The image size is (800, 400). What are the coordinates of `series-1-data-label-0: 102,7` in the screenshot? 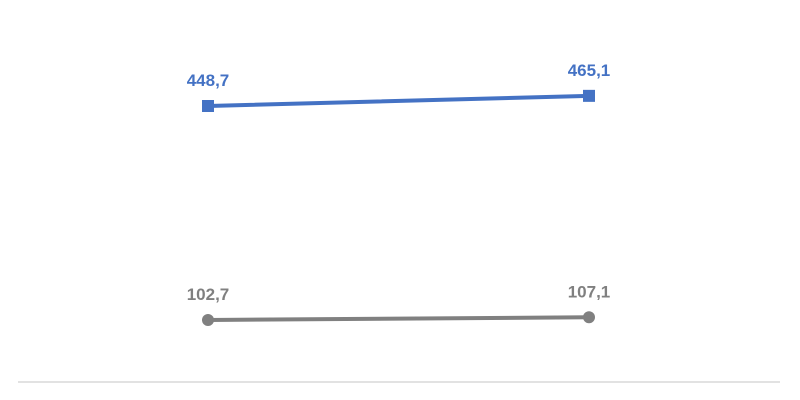 It's located at (208, 294).